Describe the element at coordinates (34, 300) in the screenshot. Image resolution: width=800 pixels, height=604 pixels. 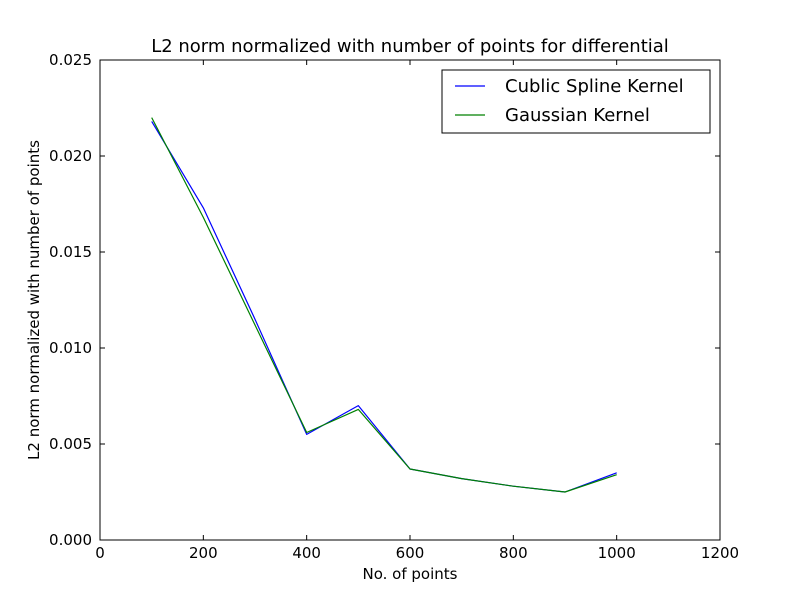
I see `y-axis-label: L2 norm normalized with number of points` at that location.